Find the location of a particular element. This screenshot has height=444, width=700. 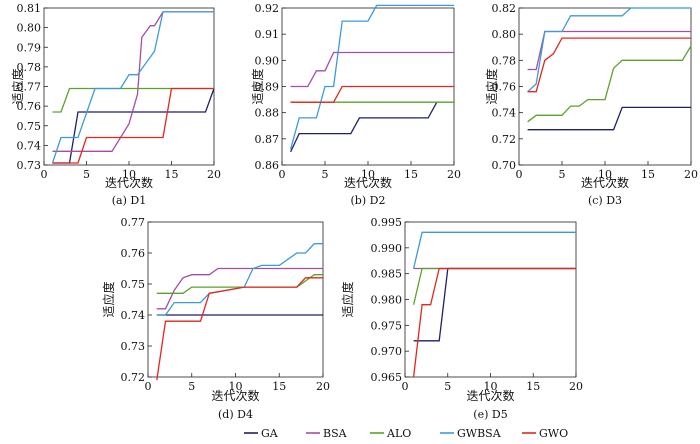

y-tick-label: 0.985 is located at coordinates (387, 274).